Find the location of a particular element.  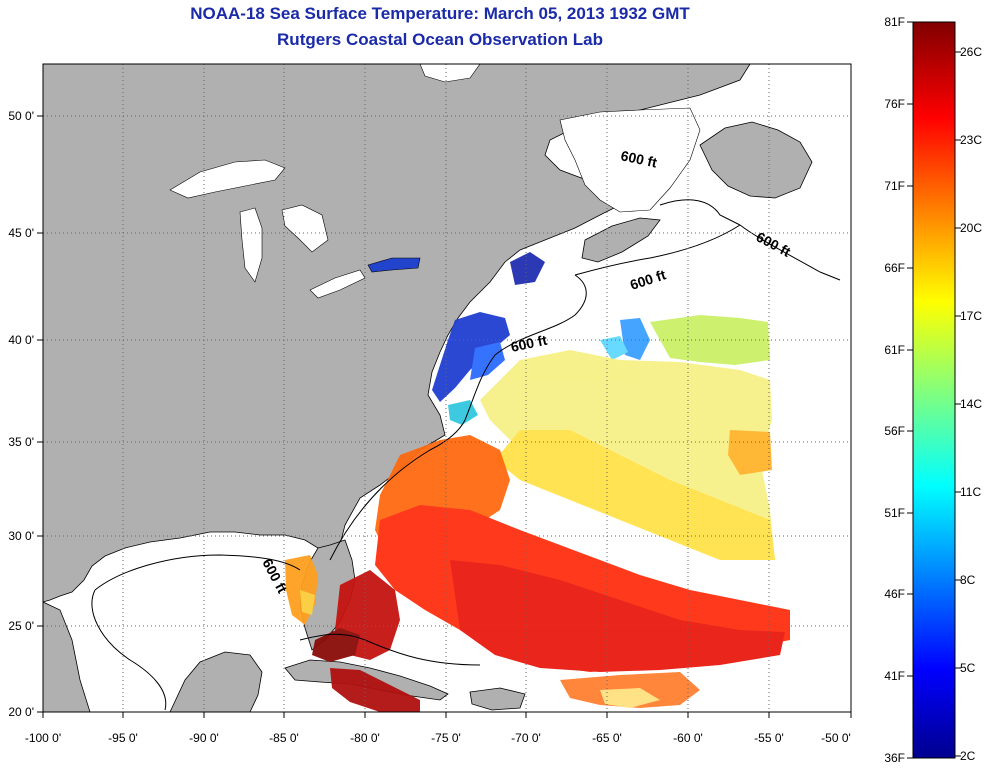

colorbar-c-label: 2C is located at coordinates (968, 756).